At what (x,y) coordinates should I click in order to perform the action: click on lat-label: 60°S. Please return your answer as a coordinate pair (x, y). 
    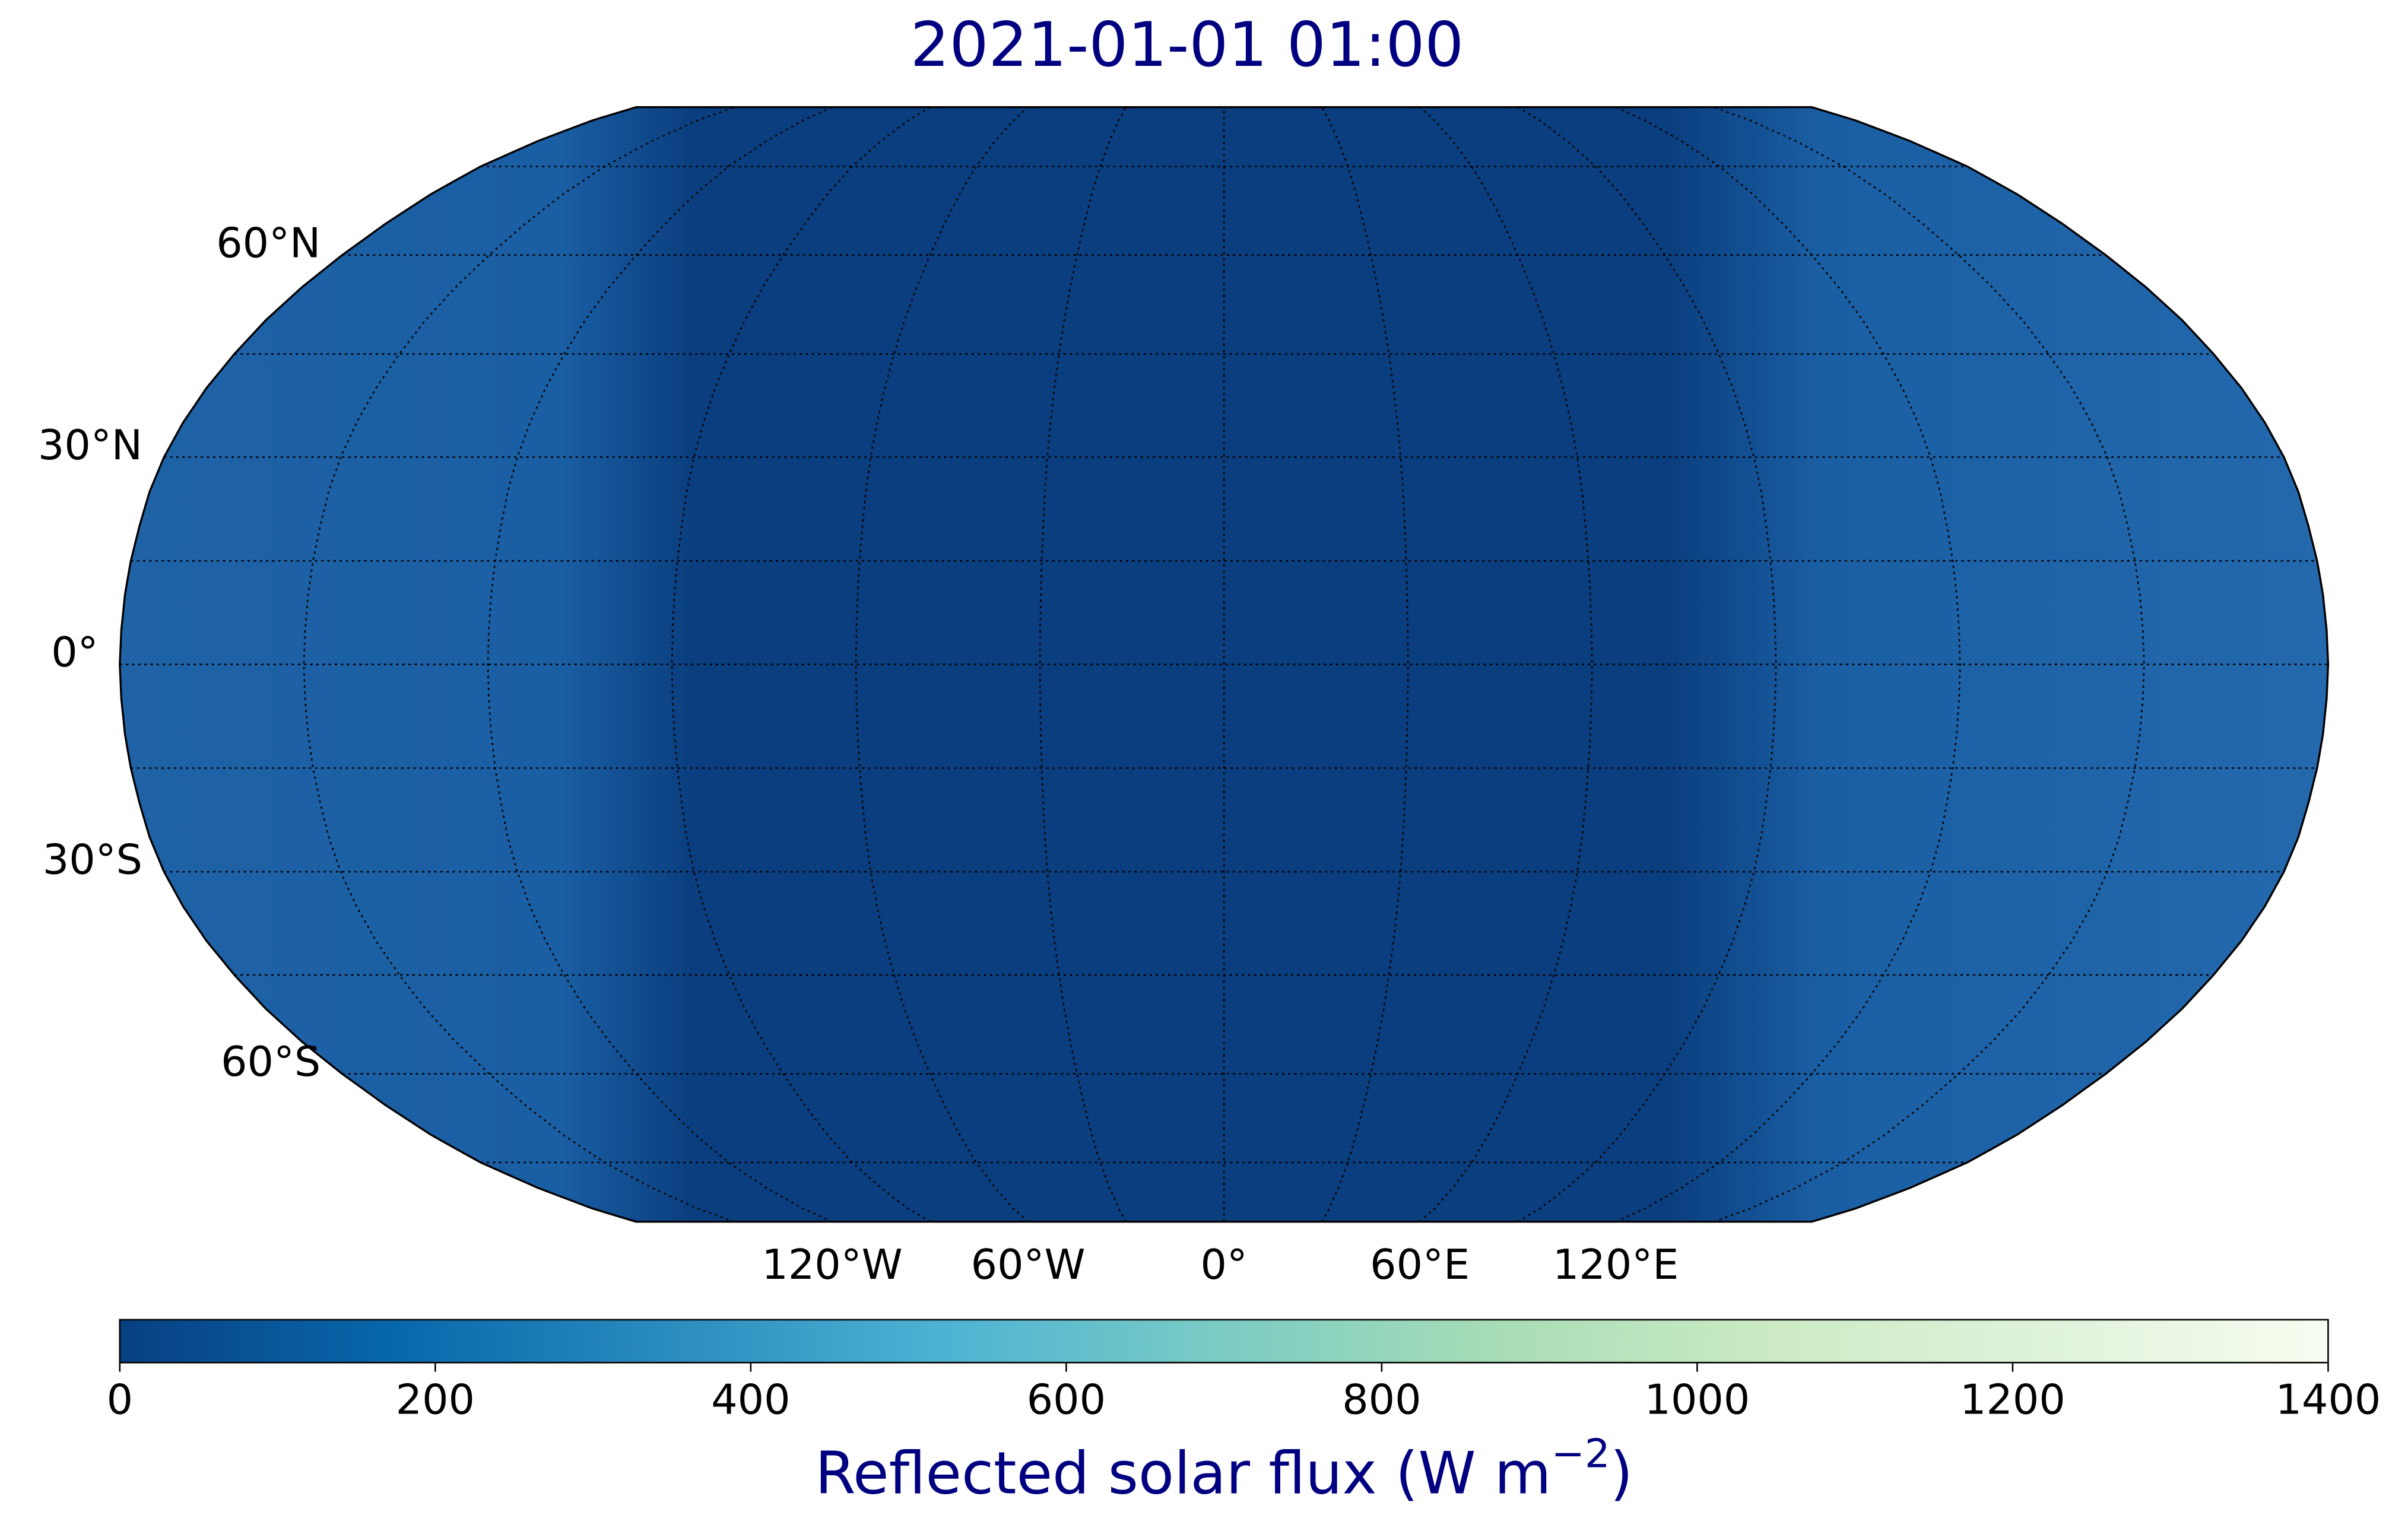
    Looking at the image, I should click on (271, 1062).